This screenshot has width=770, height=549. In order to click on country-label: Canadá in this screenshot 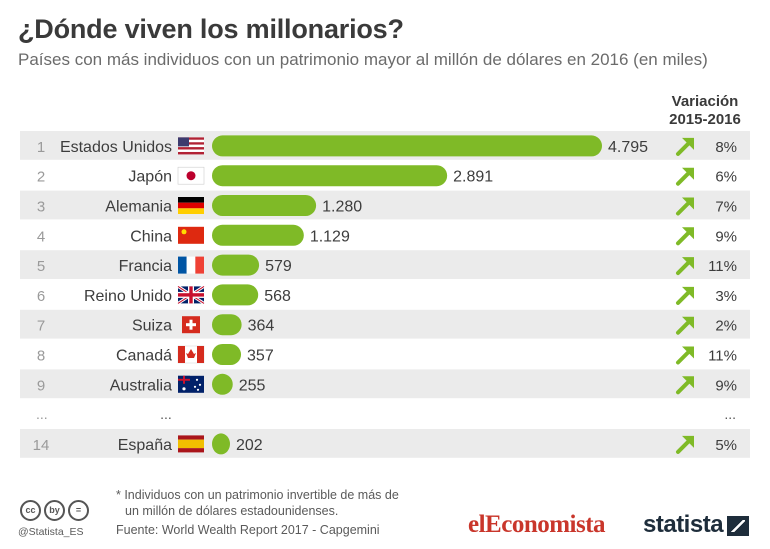, I will do `click(144, 356)`.